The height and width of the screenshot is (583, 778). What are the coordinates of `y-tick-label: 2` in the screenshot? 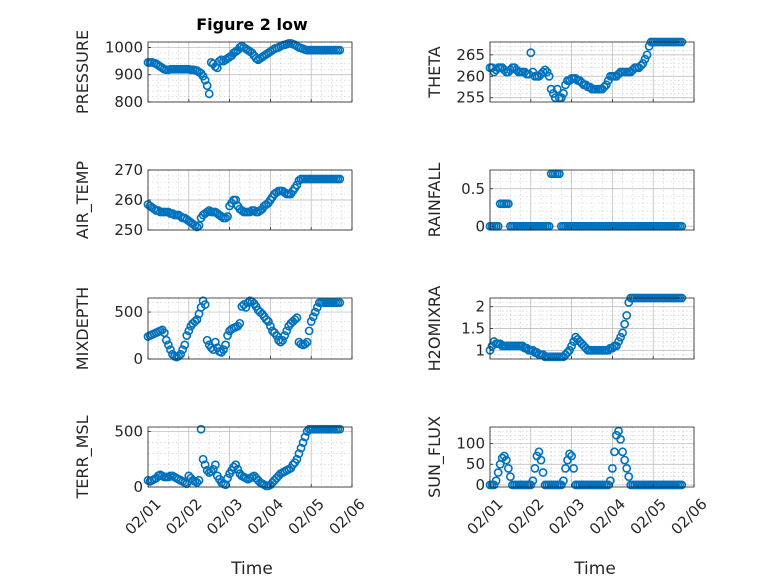 It's located at (480, 307).